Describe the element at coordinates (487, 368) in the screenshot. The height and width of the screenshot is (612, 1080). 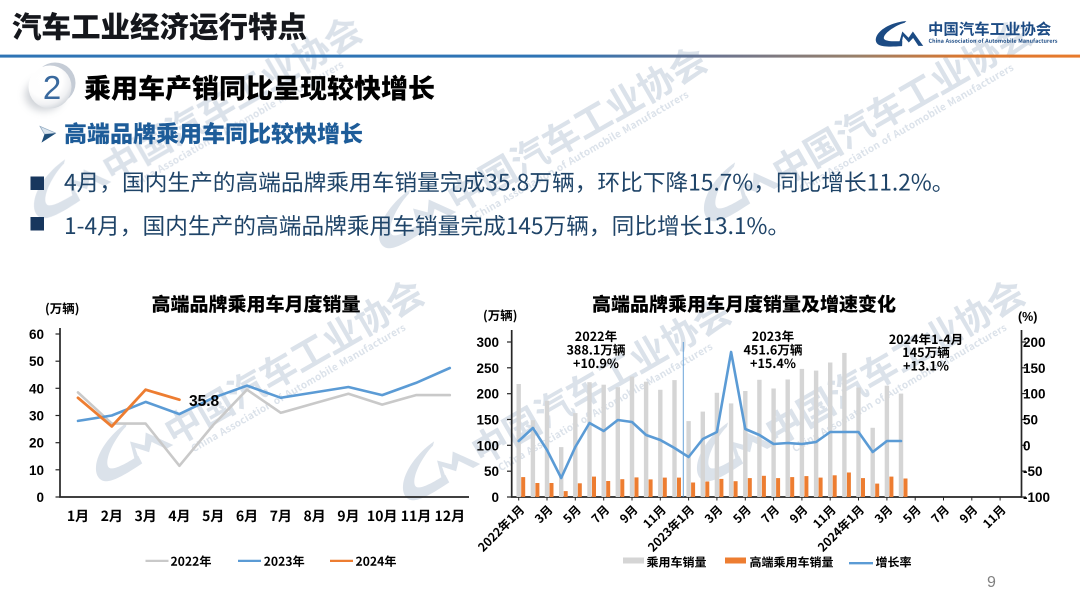
I see `svg-text: 250` at that location.